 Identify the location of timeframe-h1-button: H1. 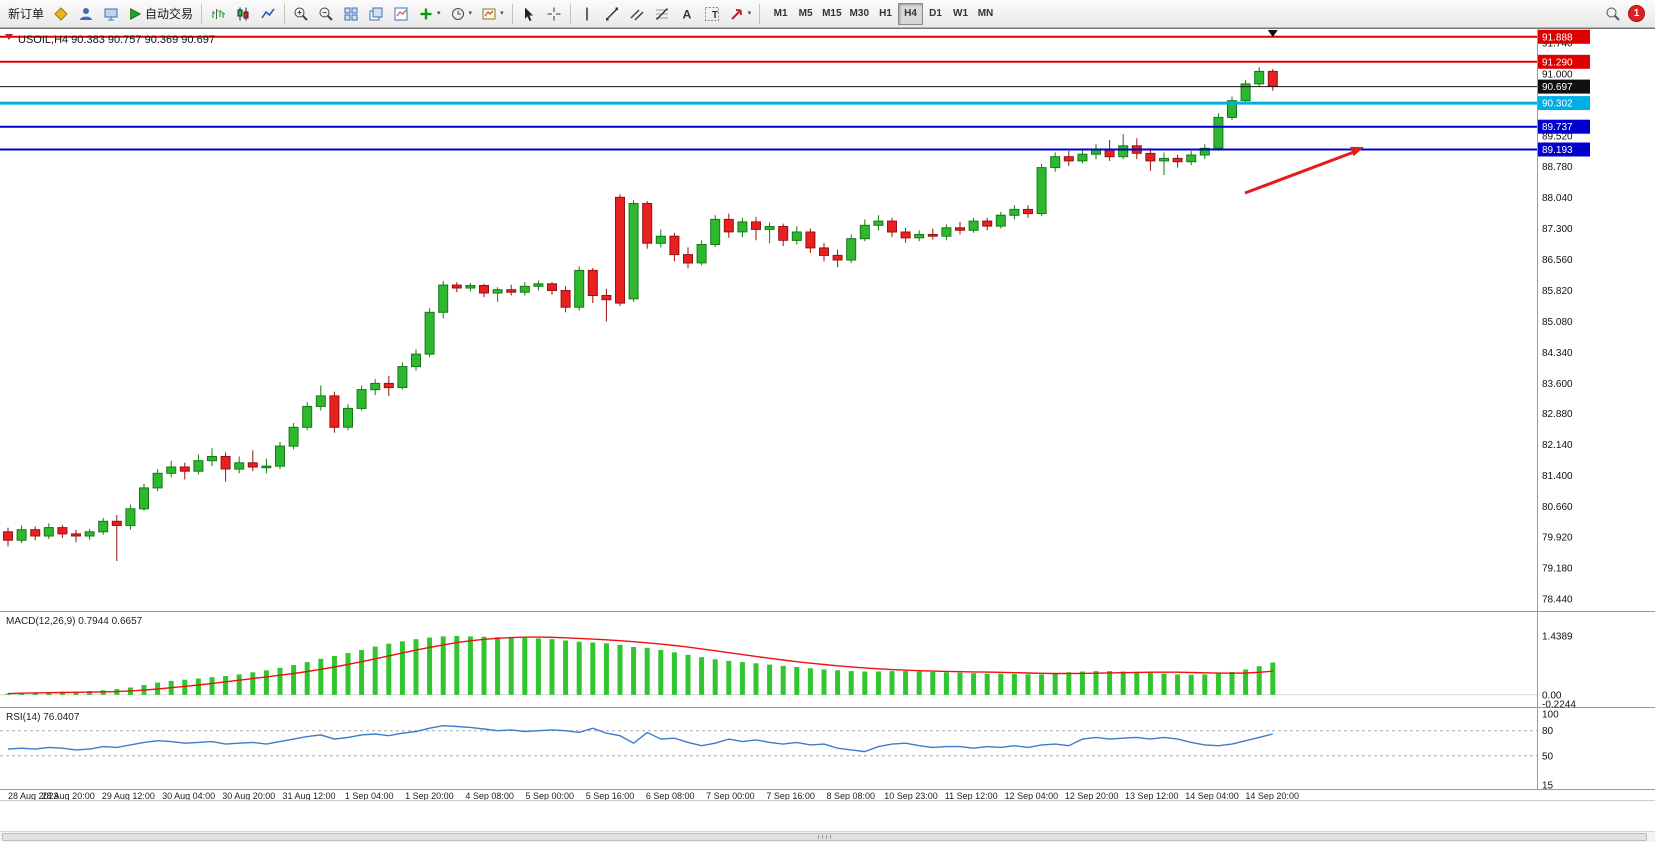
(885, 14).